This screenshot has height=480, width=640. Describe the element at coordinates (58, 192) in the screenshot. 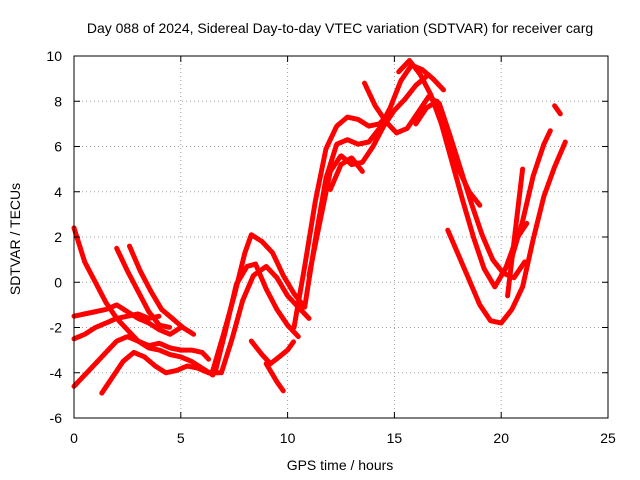

I see `y-tick-label-4: 4` at that location.